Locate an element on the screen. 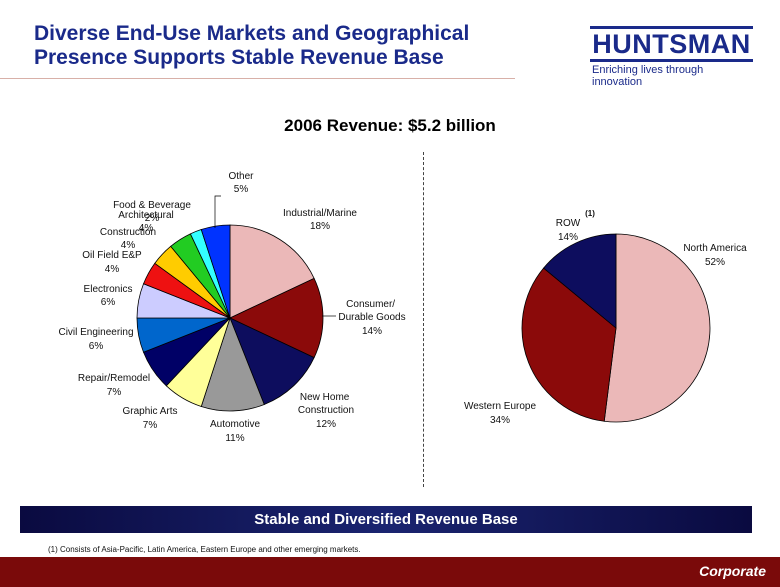 The image size is (780, 587). pct-new-home: 12% is located at coordinates (326, 424).